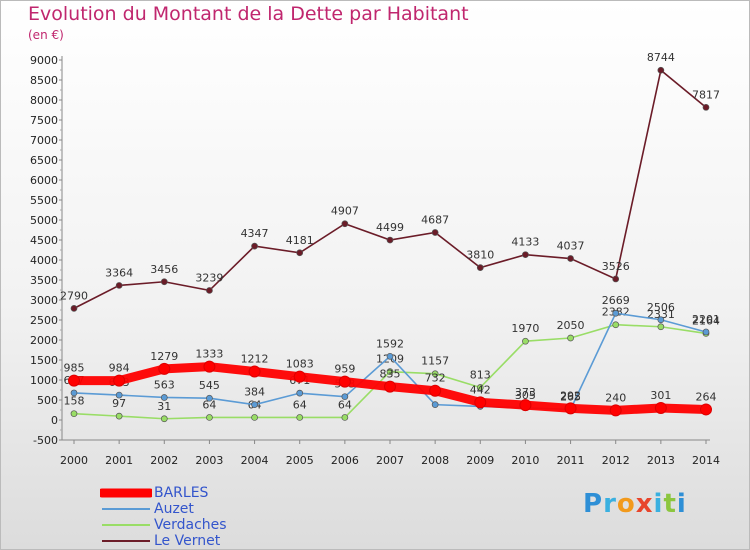 The height and width of the screenshot is (550, 750). What do you see at coordinates (344, 369) in the screenshot?
I see `data-label-barles: 959` at bounding box center [344, 369].